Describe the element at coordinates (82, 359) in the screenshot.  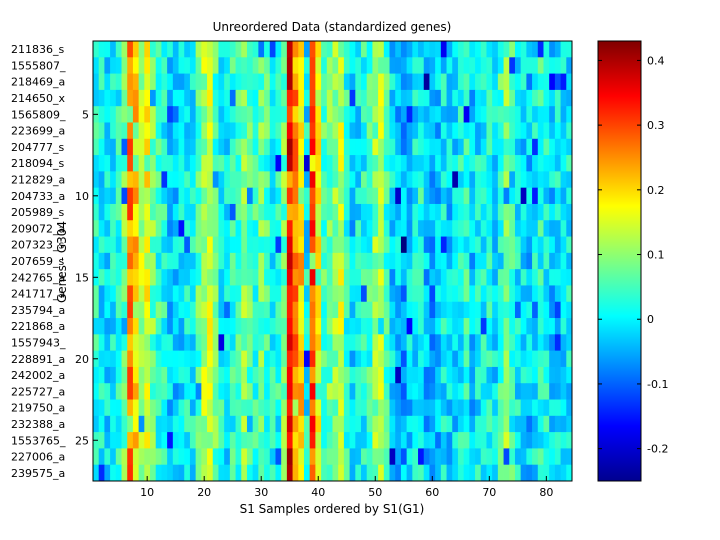
I see `y-tick-label: 20` at that location.